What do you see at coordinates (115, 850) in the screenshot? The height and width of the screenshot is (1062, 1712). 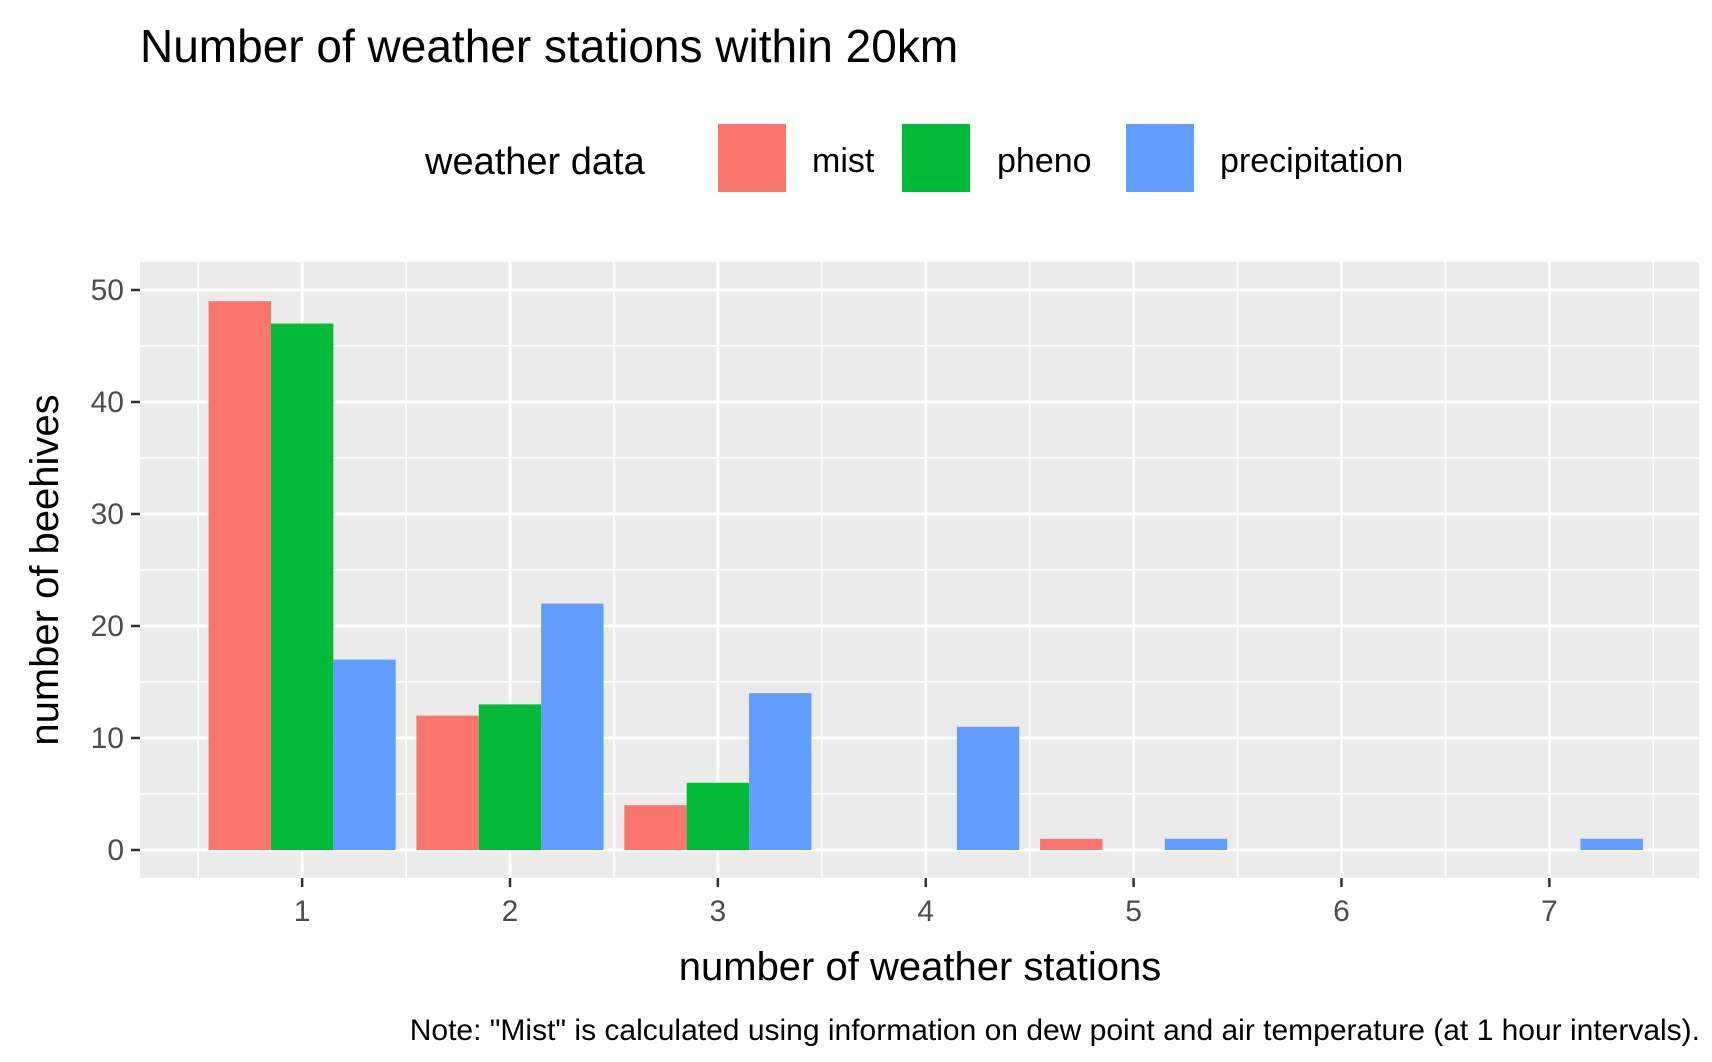 I see `y-tick-label: 0` at bounding box center [115, 850].